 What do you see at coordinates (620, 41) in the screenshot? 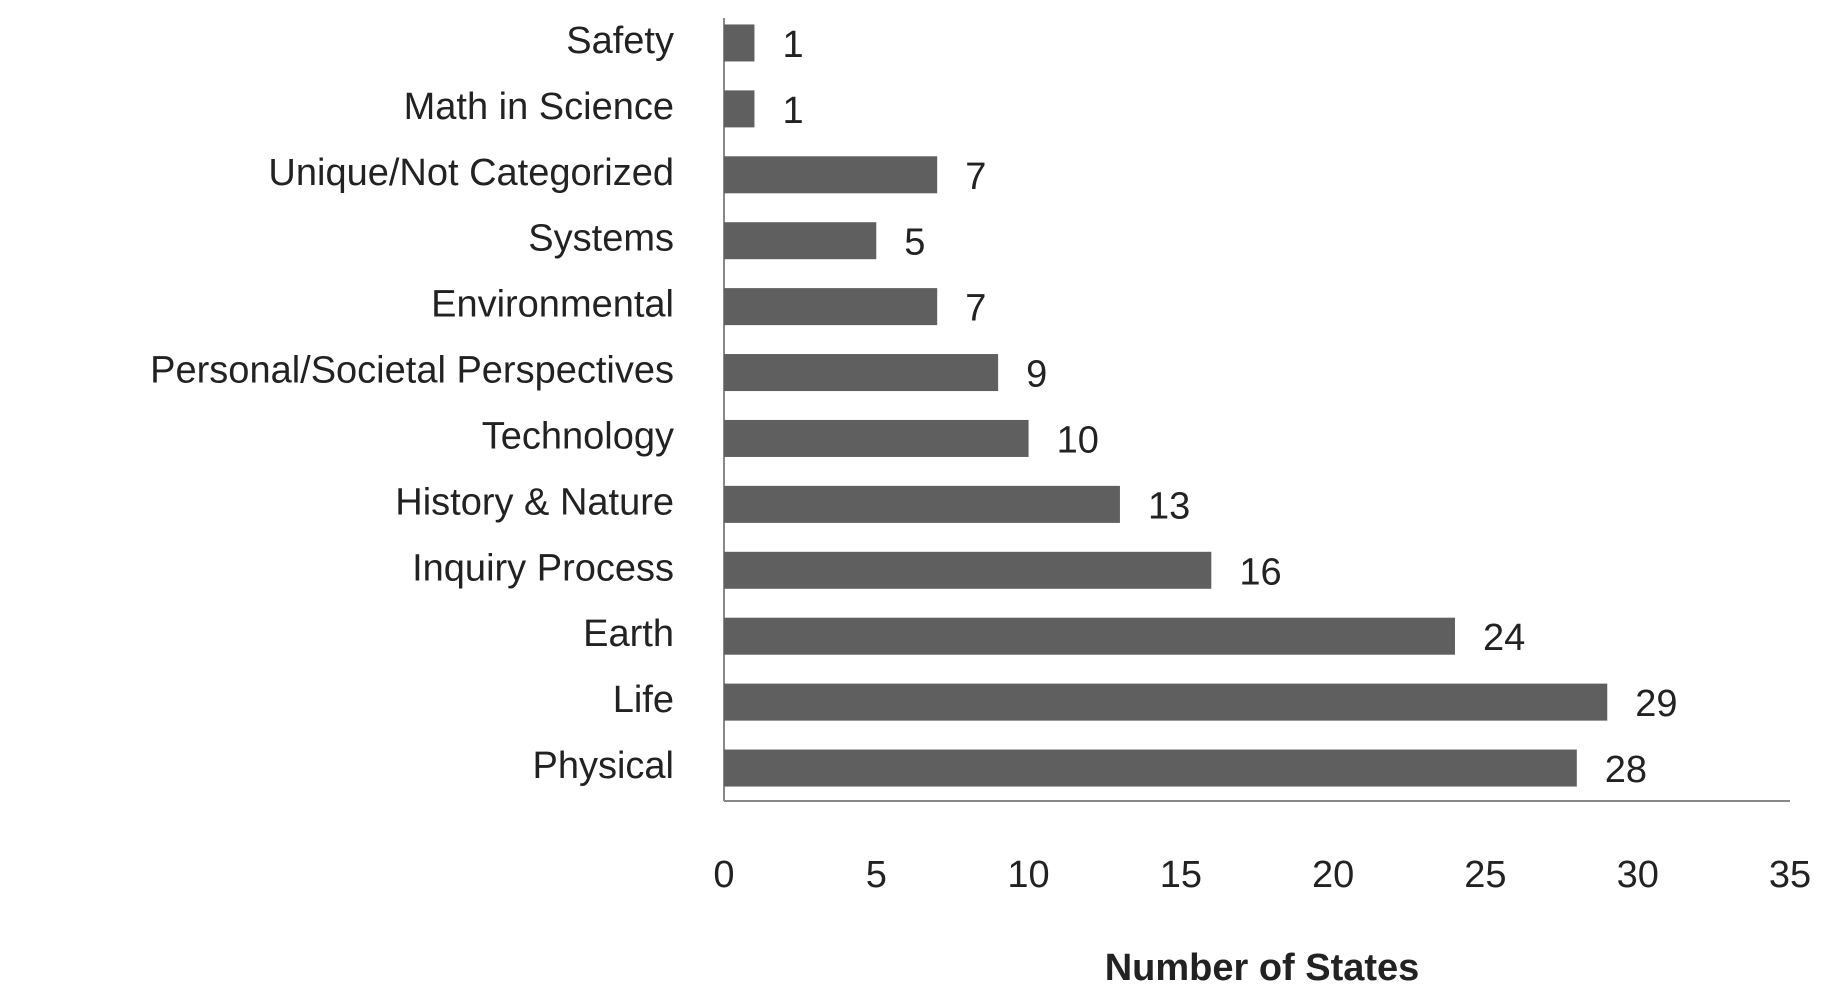
I see `y-tick-label: Safety` at bounding box center [620, 41].